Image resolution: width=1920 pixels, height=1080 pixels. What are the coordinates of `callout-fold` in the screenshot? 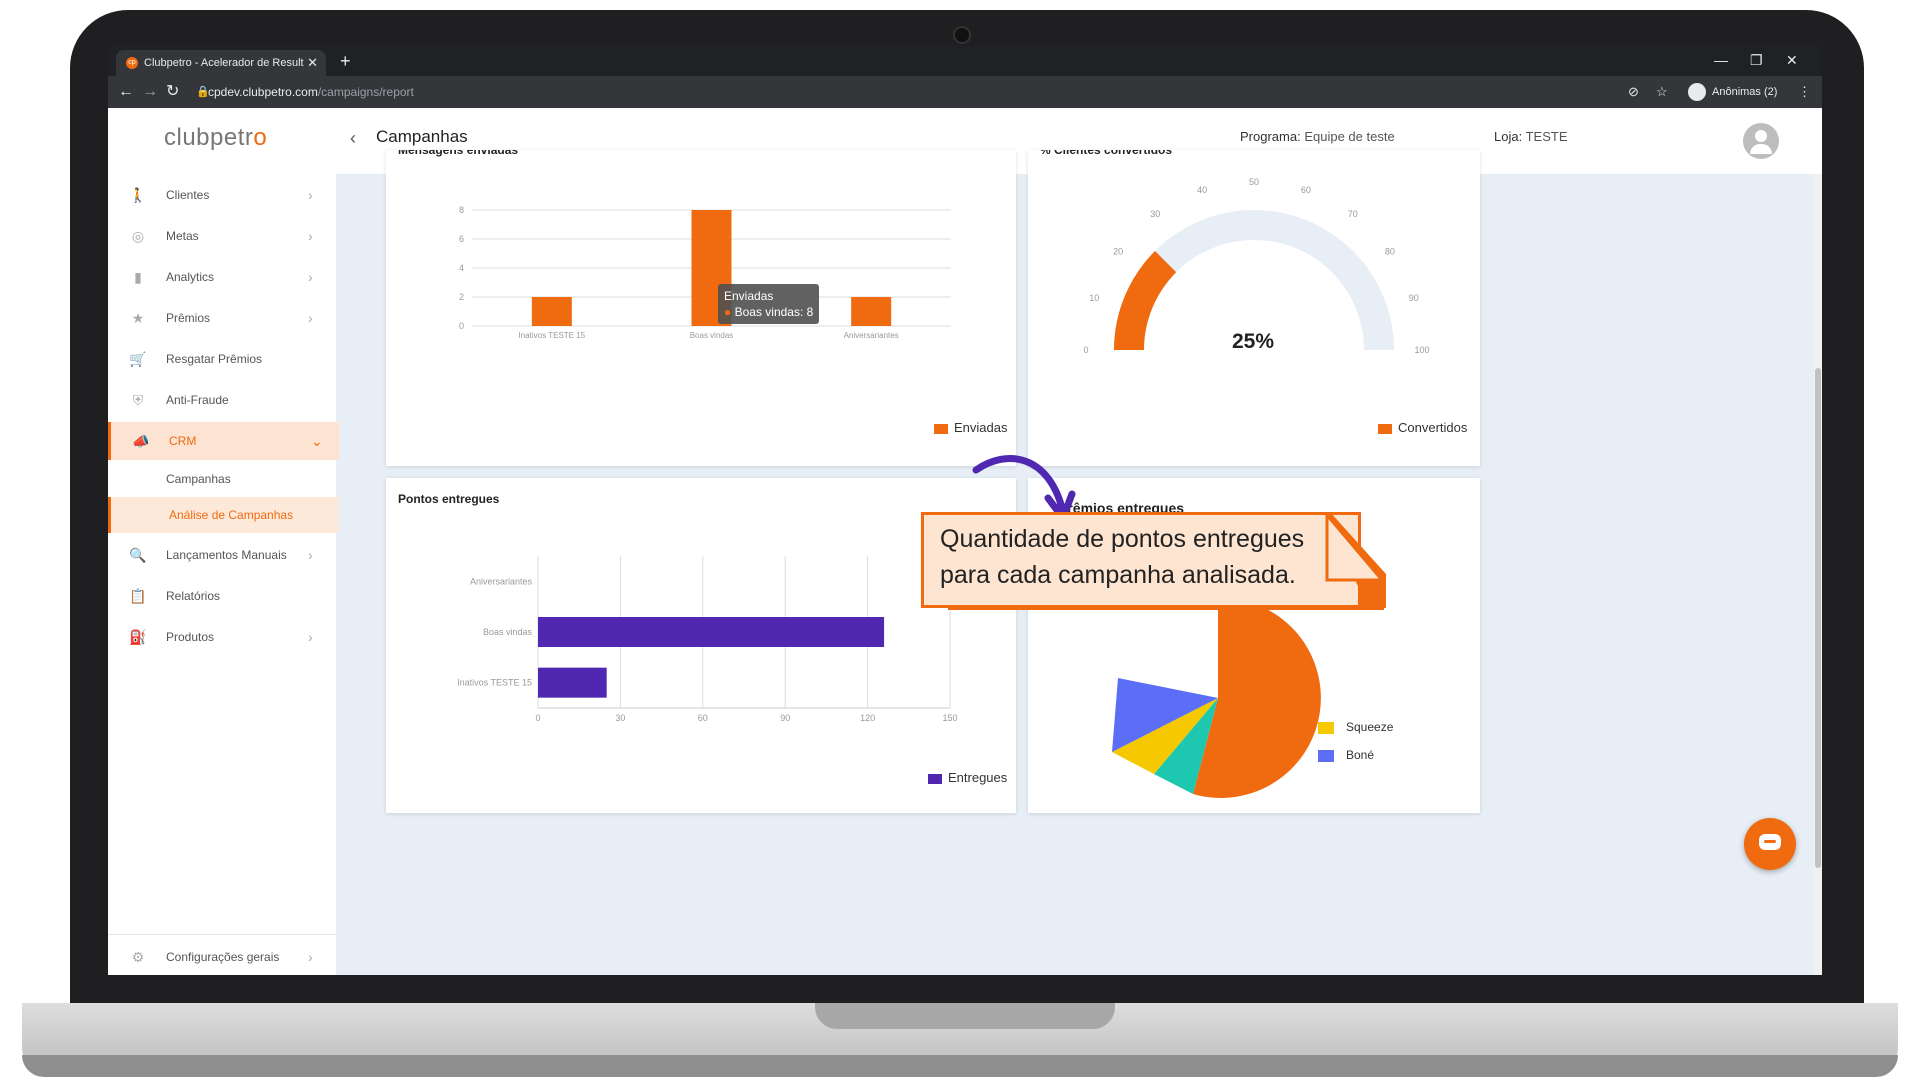 It's located at (1355, 560).